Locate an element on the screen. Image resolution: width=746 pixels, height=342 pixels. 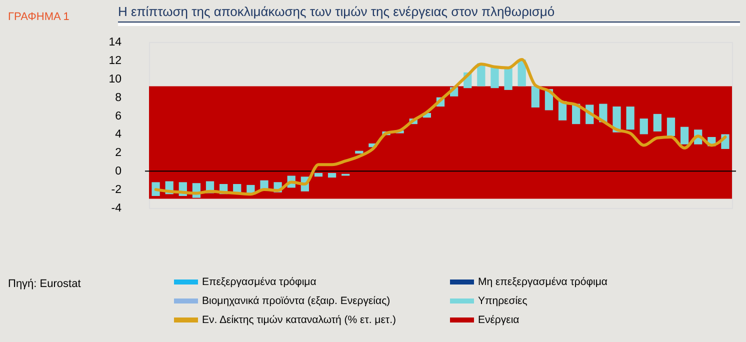
text: ΓΡΑΦΗΜΑ 1 is located at coordinates (39, 17).